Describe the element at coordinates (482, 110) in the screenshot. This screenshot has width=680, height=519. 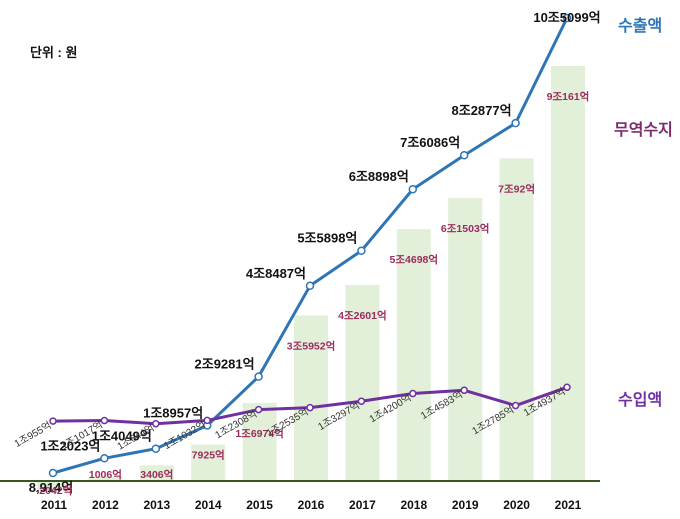
I see `export-data-label: 8조2877억` at that location.